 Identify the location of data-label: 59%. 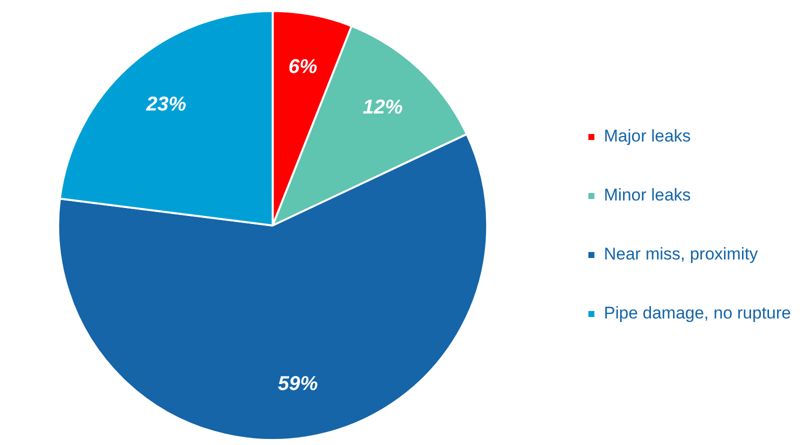
(298, 383).